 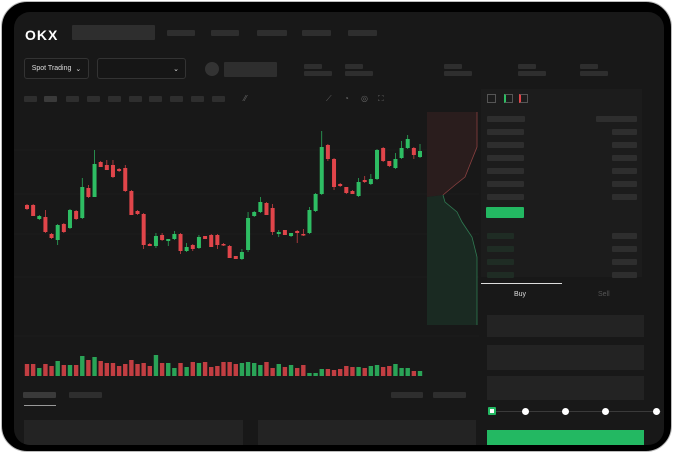 What do you see at coordinates (604, 294) in the screenshot?
I see `tab-sell: Sell` at bounding box center [604, 294].